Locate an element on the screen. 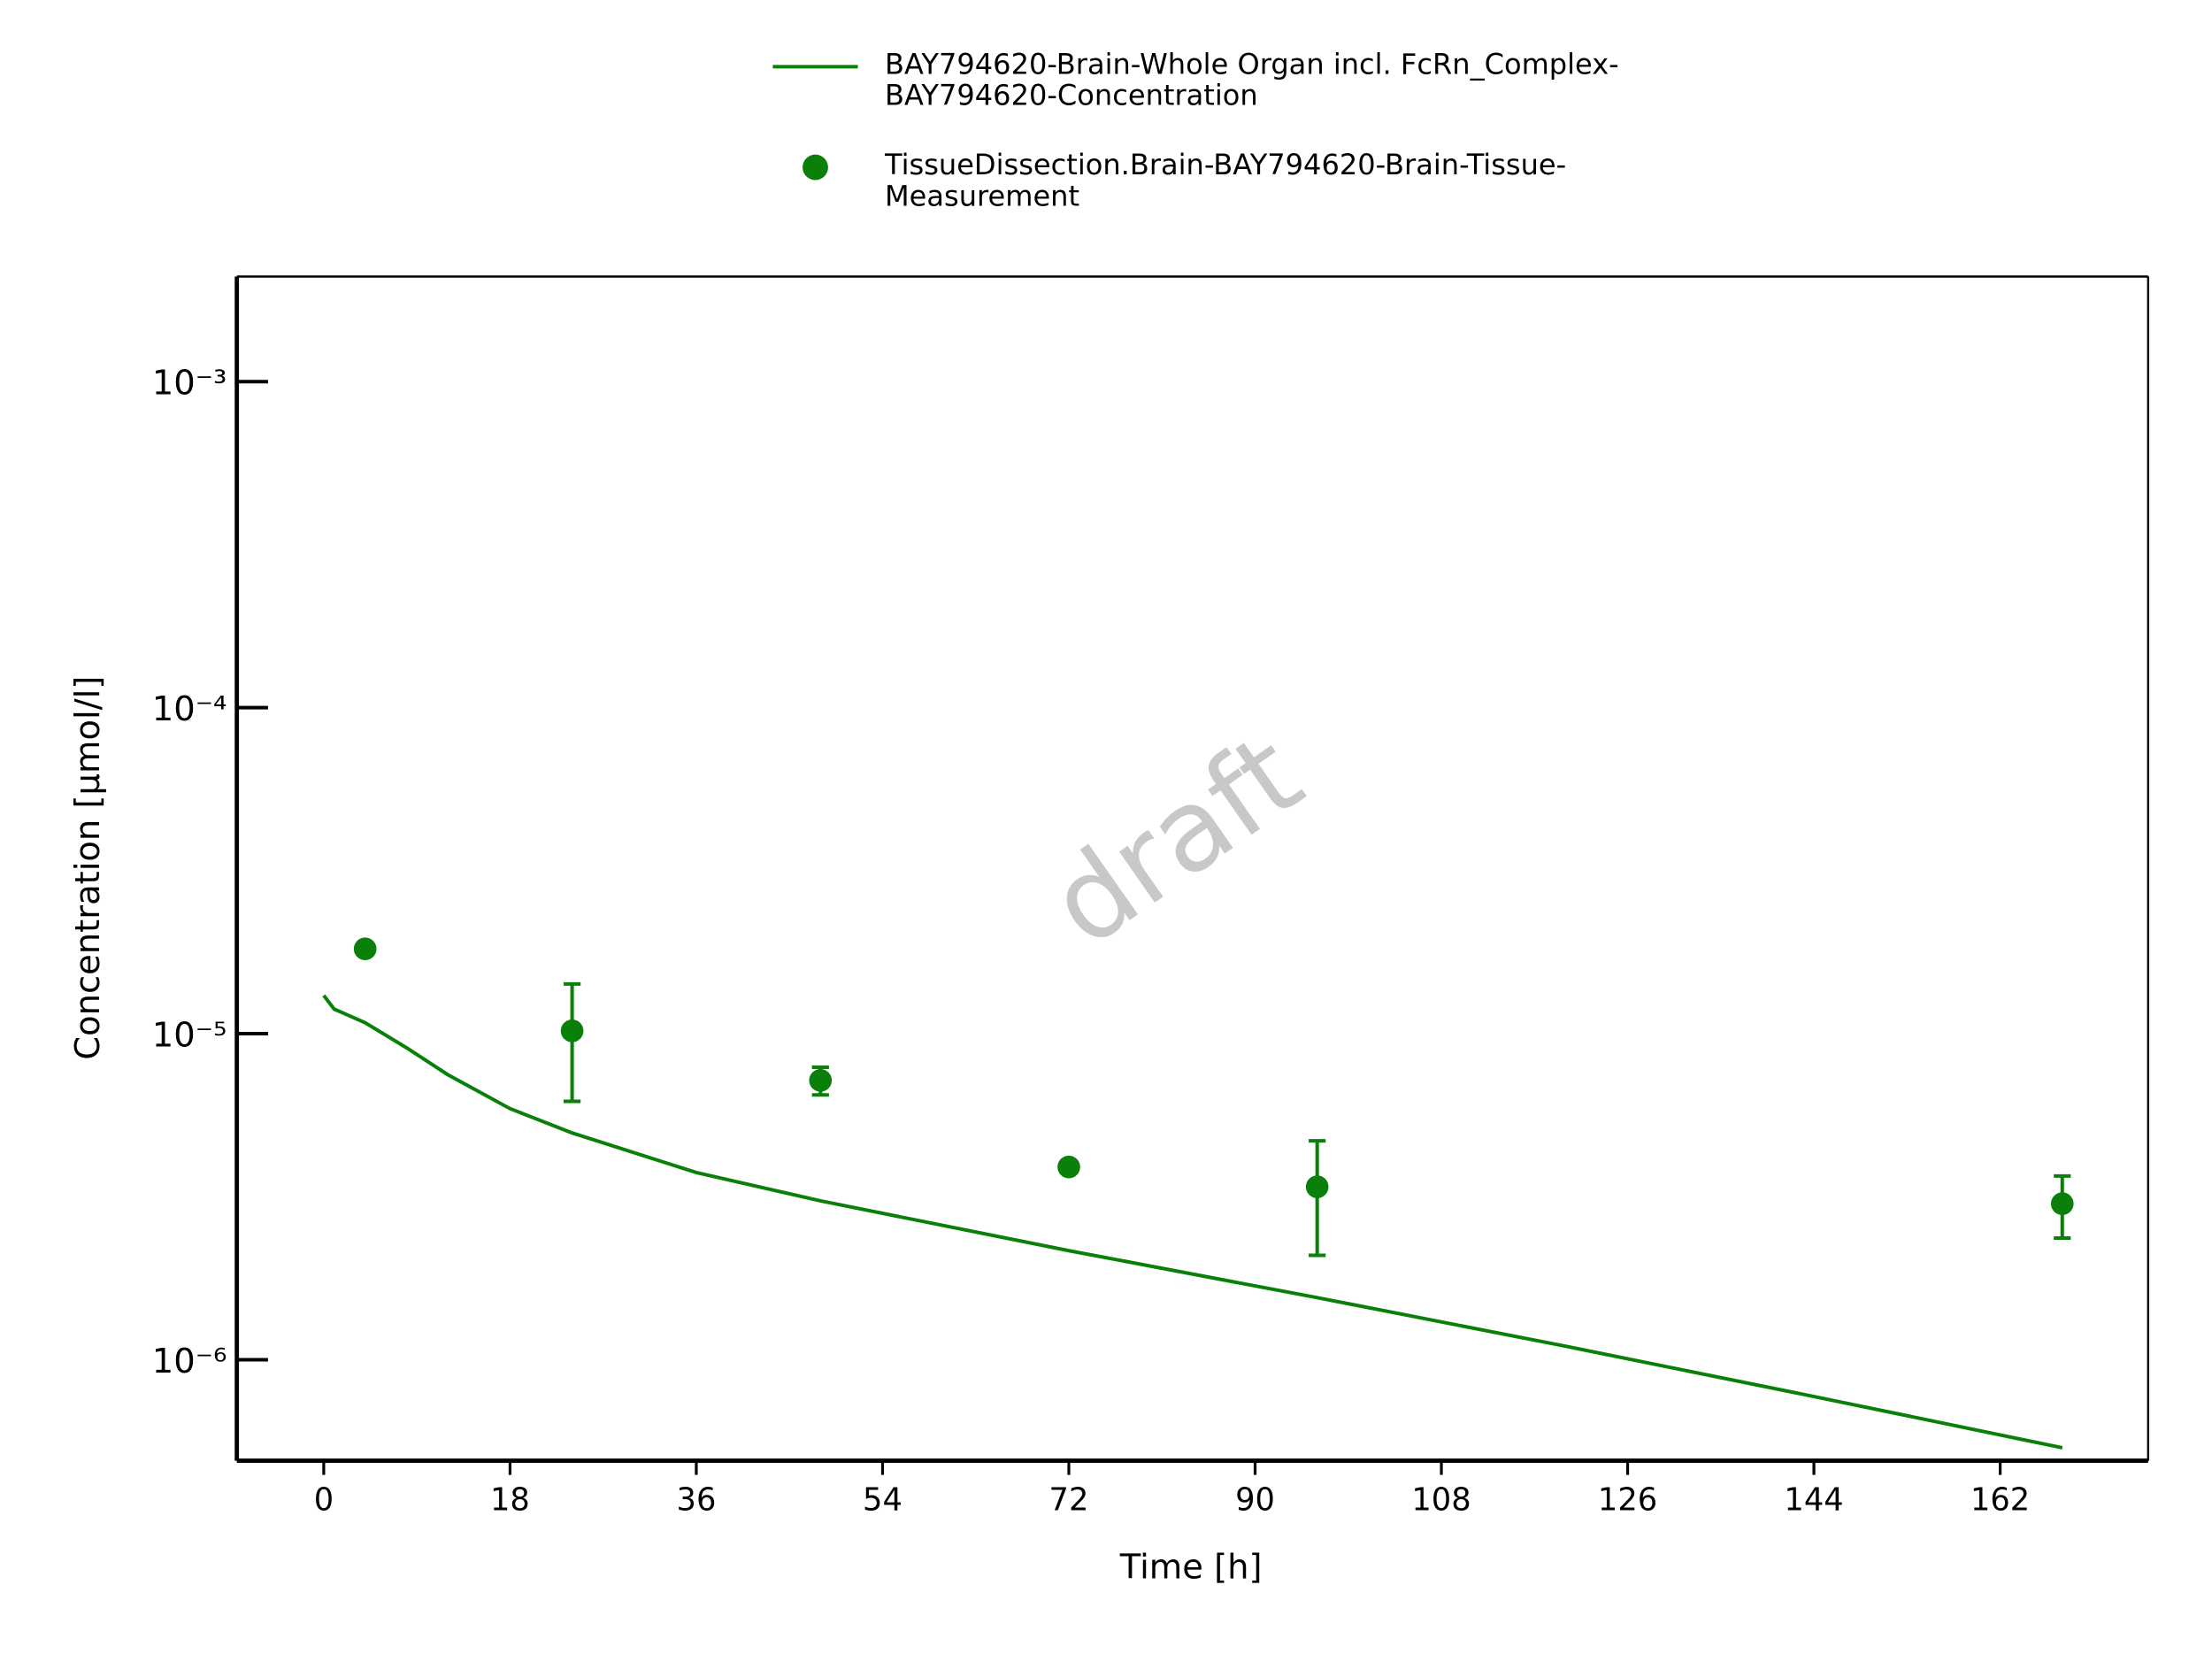 This screenshot has height=1654, width=2212. x-tick-label: 0 is located at coordinates (324, 1500).